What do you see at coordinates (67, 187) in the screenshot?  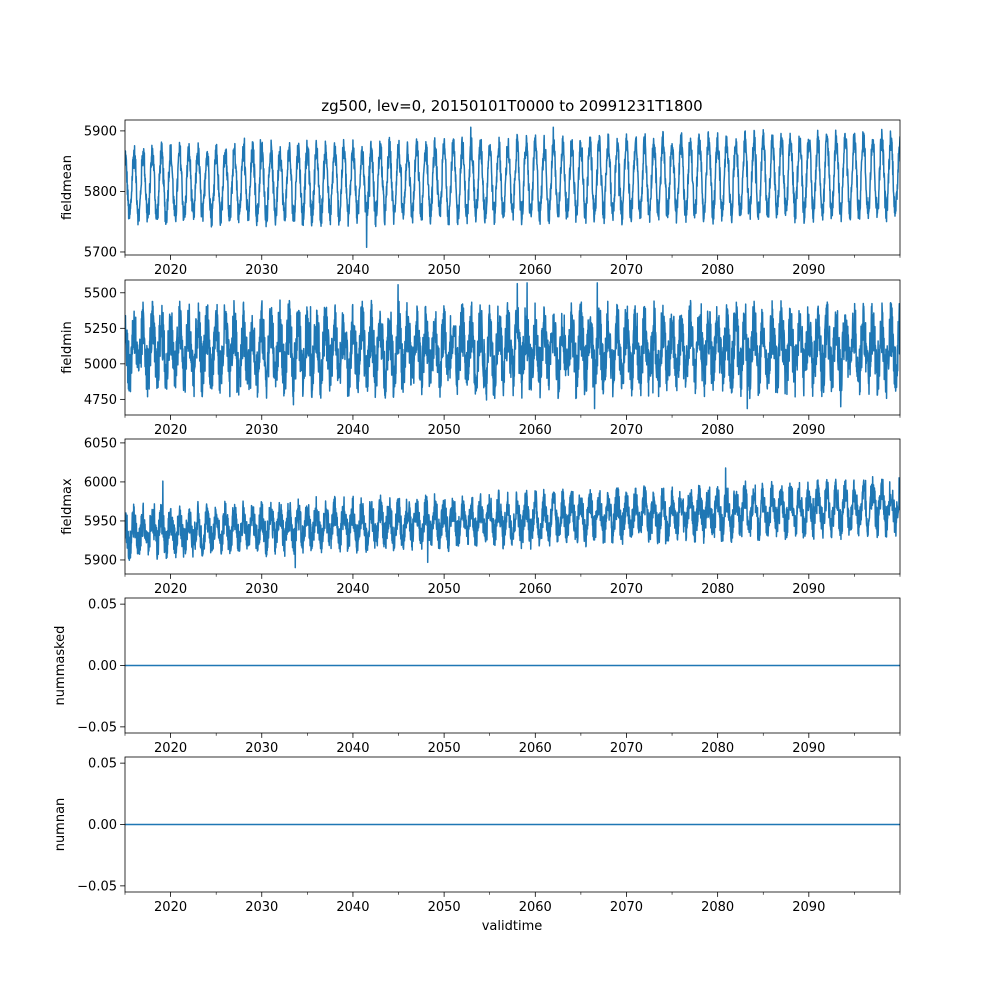 I see `y-axis-label-fieldmean: fieldmean` at bounding box center [67, 187].